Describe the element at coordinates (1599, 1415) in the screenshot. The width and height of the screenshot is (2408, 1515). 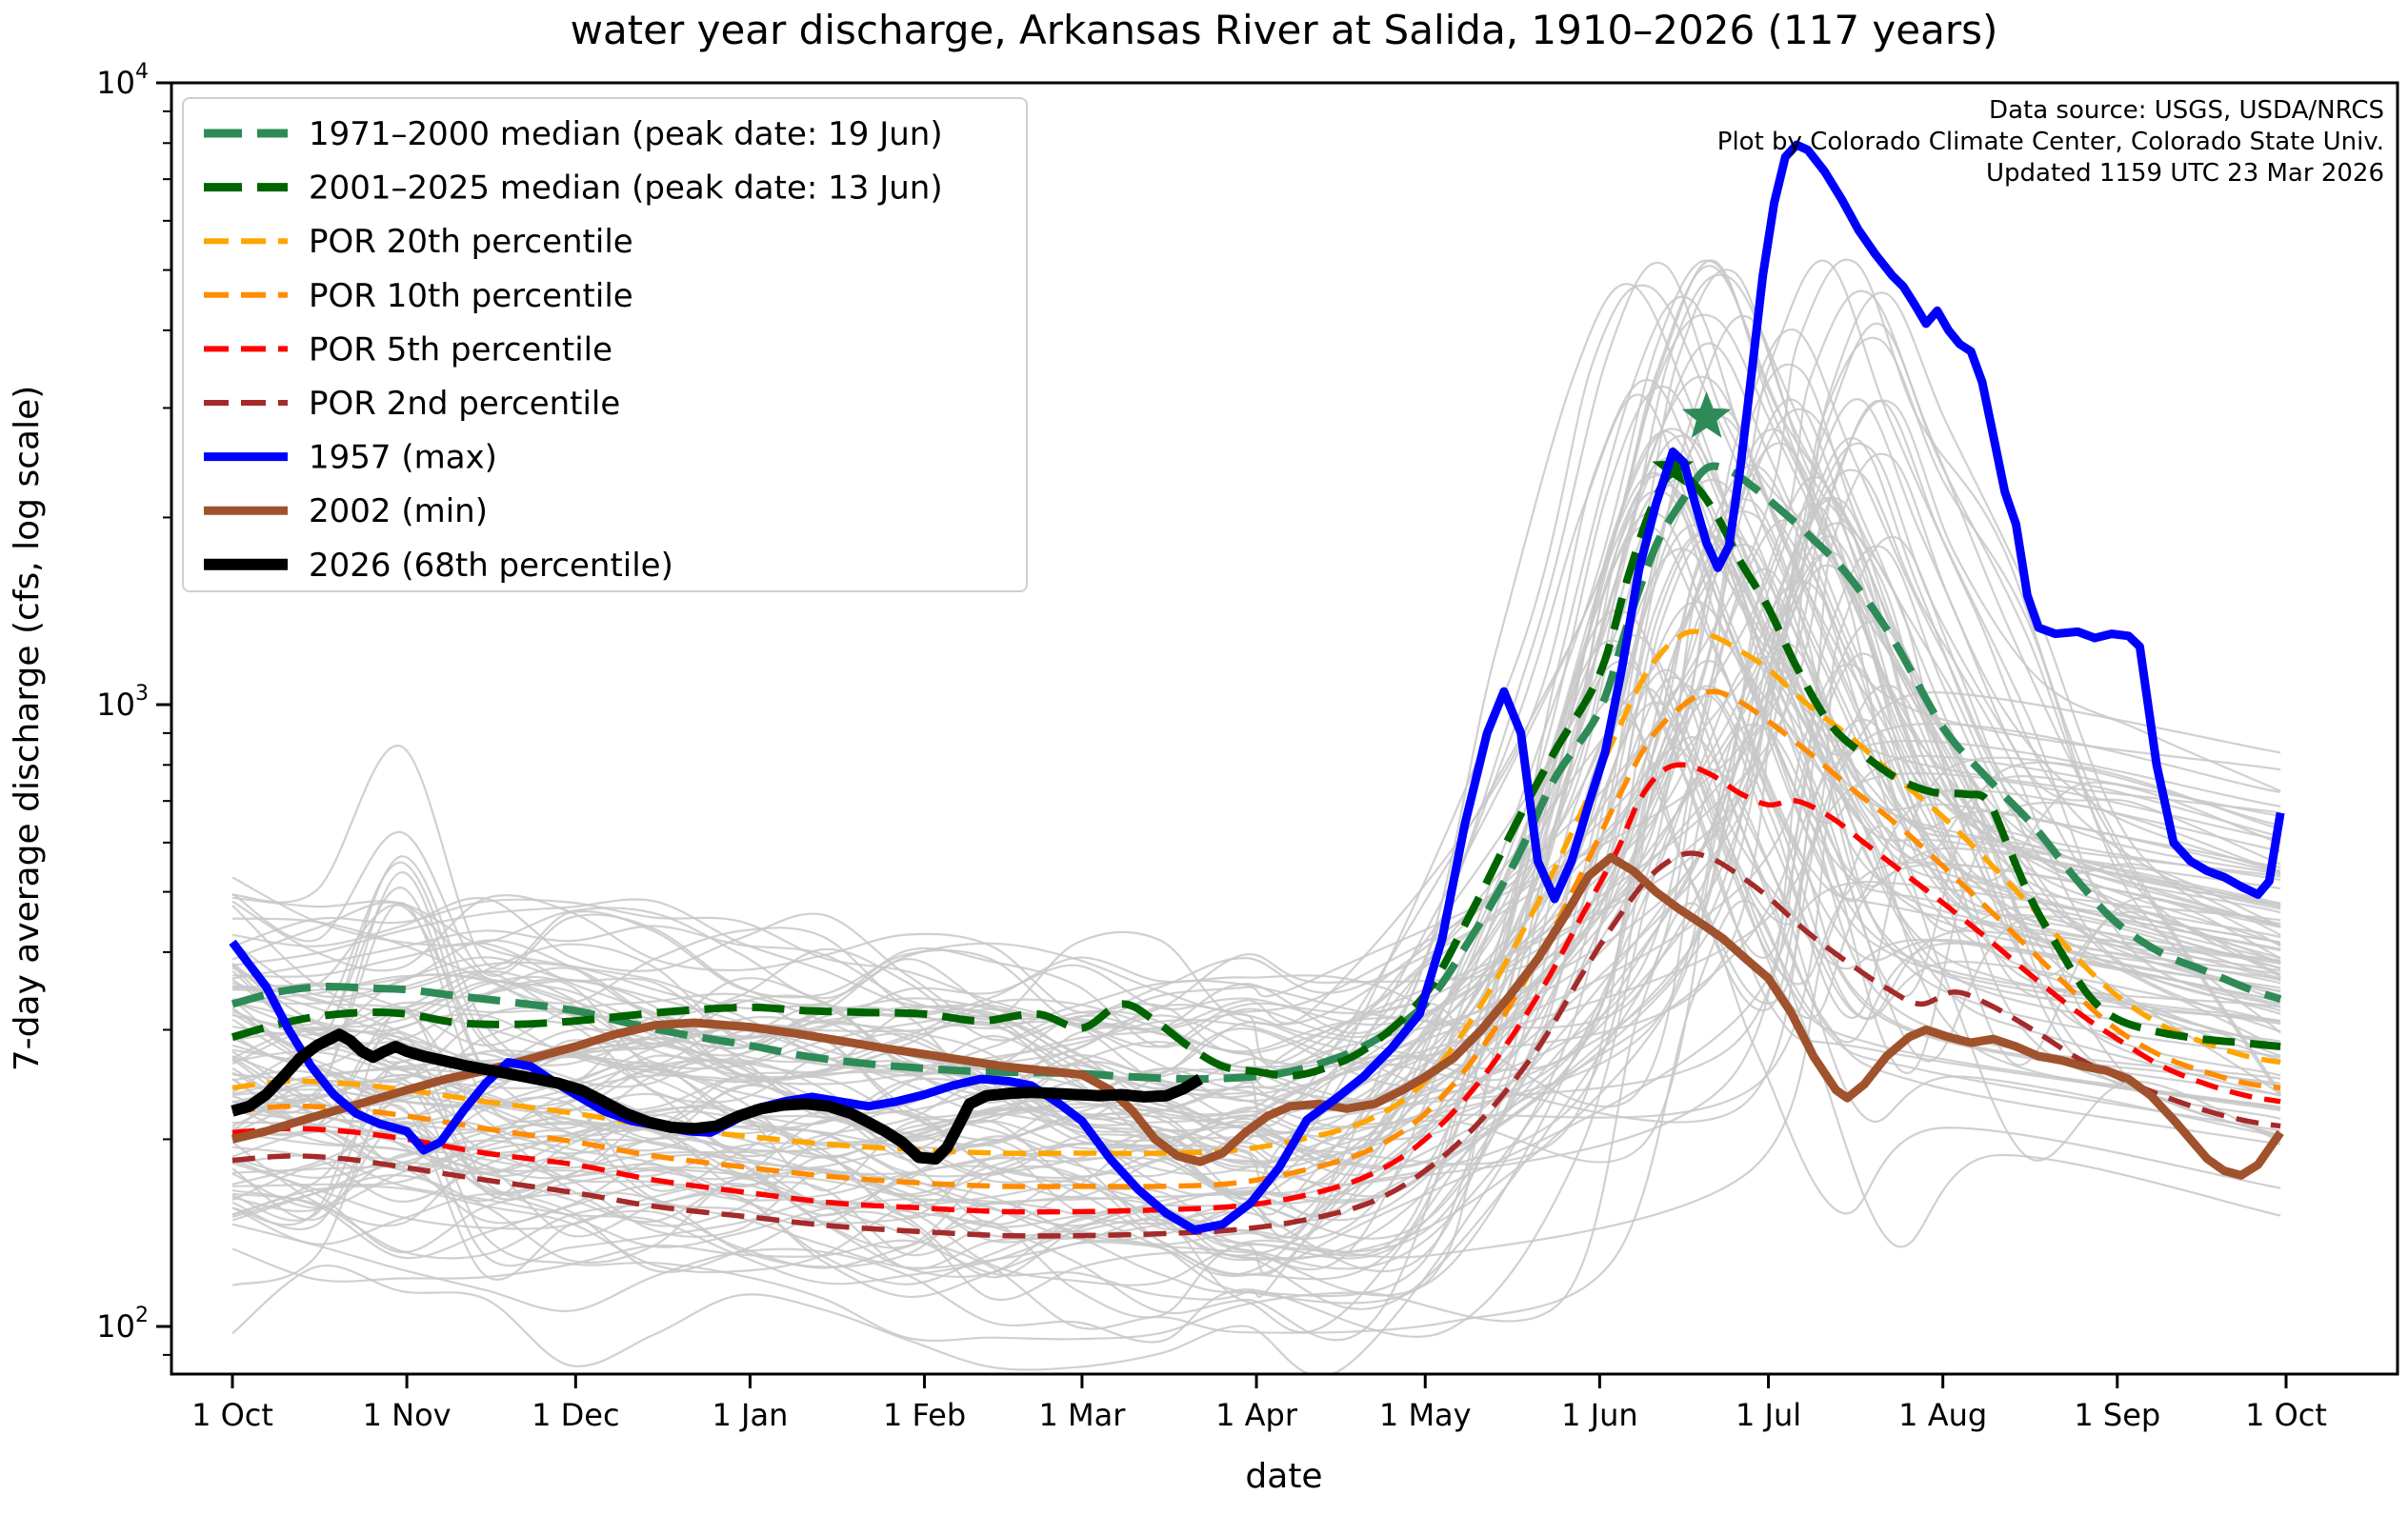
I see `x-tick-label: 1 Jun` at that location.